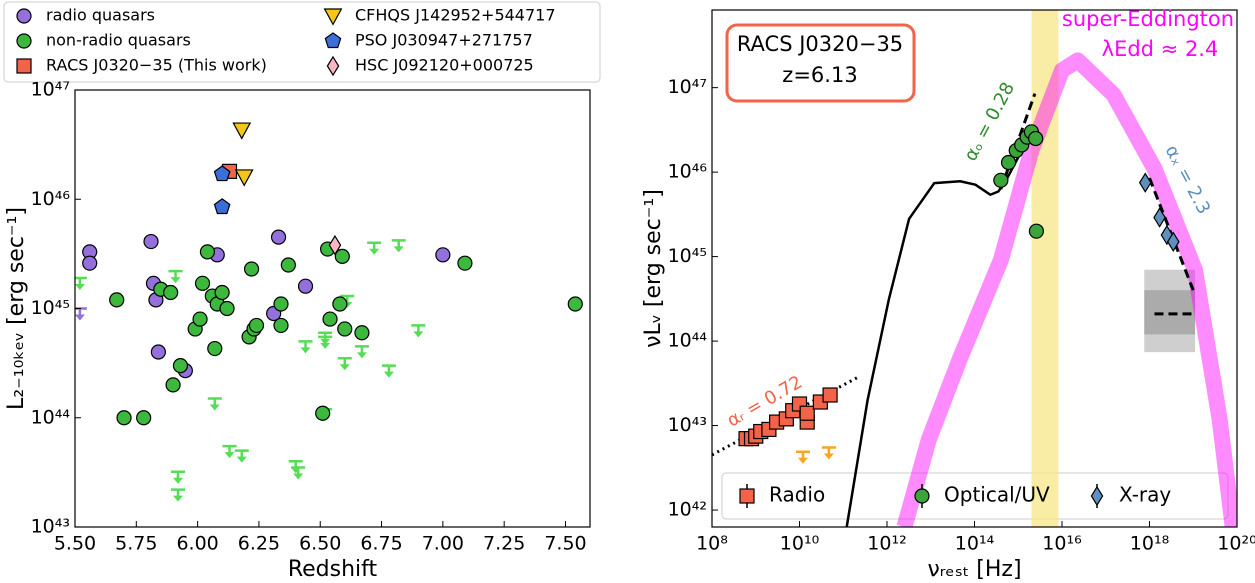  What do you see at coordinates (974, 569) in the screenshot?
I see `x-axis-label: νᵣₑₛₜ [Hz]` at bounding box center [974, 569].